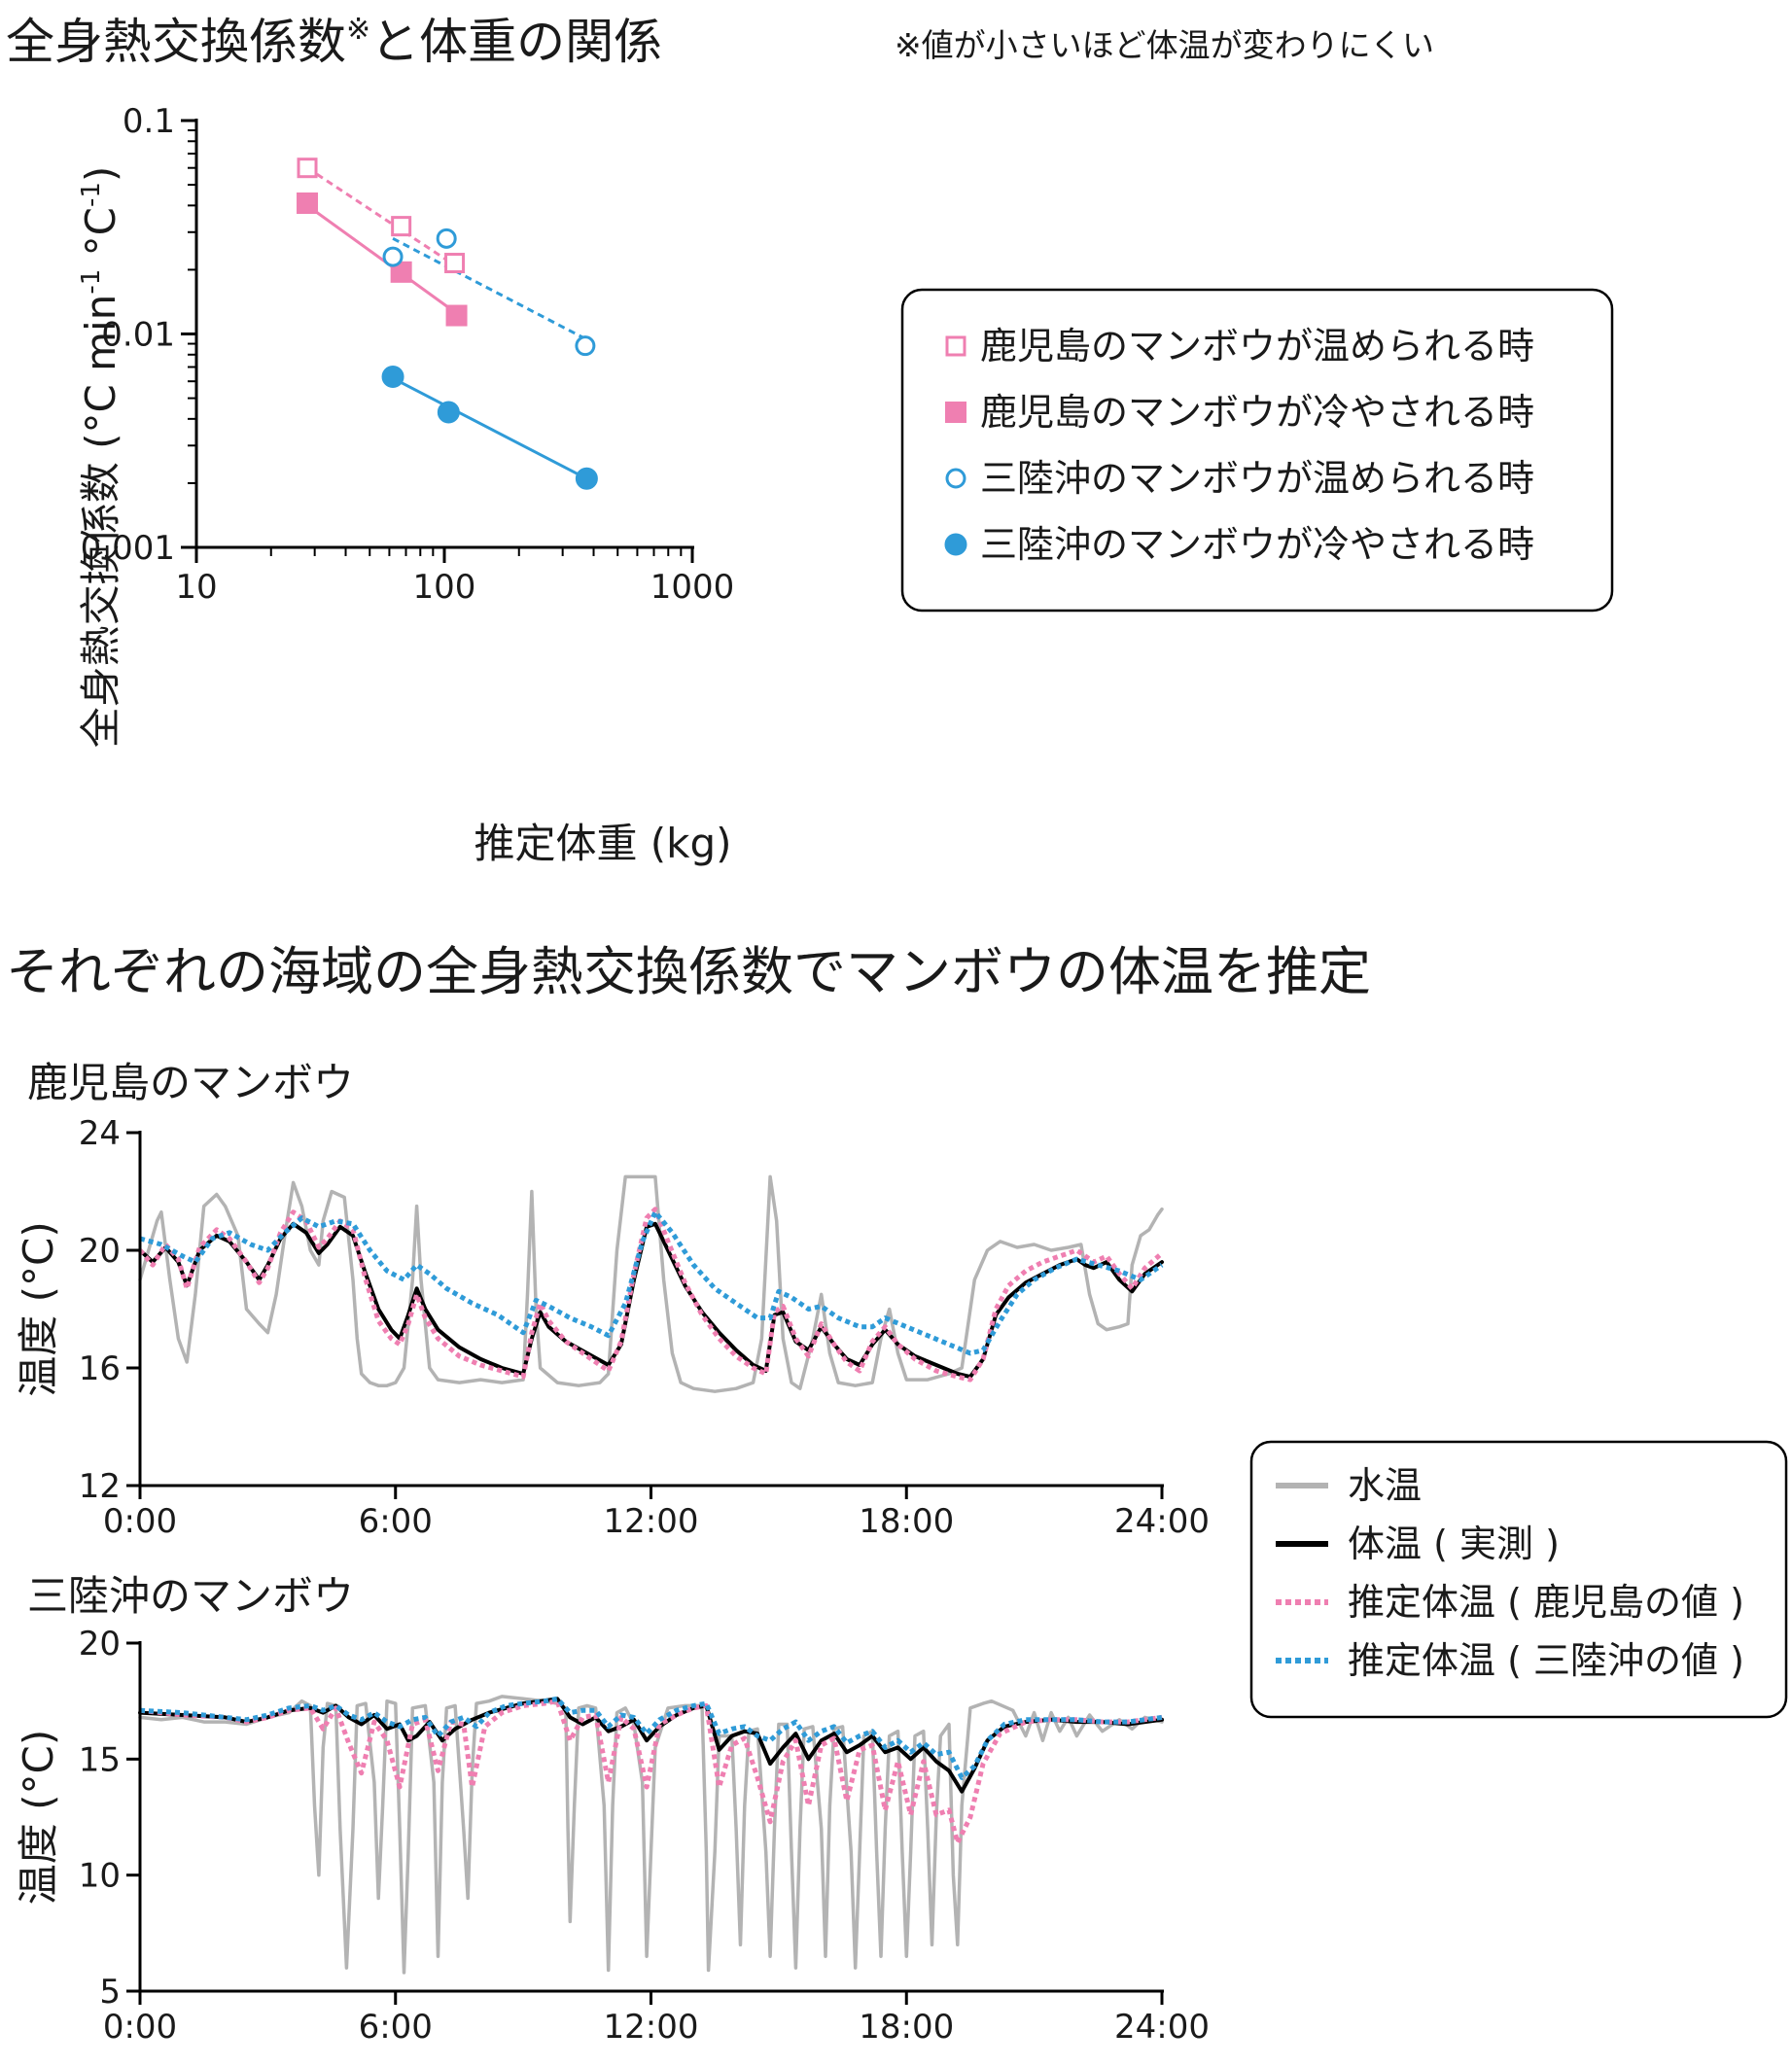 This screenshot has height=2066, width=1792. I want to click on scatter-fit-lines, so click(447, 323).